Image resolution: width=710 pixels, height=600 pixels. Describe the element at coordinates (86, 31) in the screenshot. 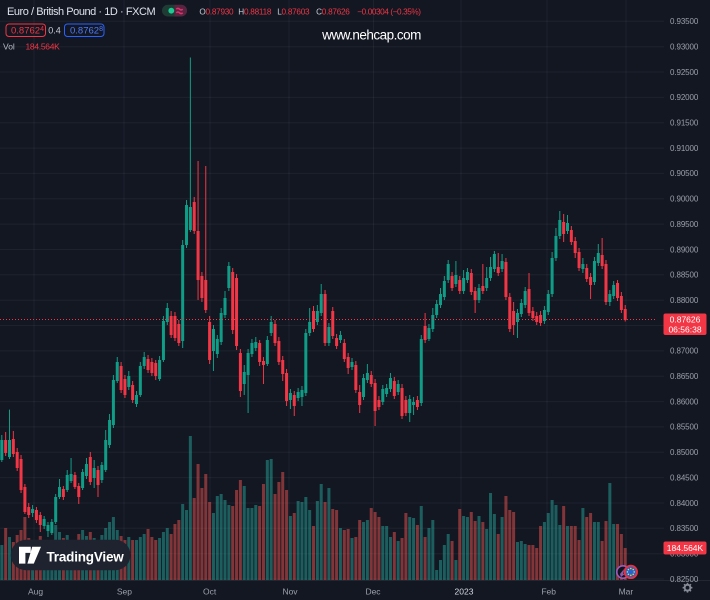

I see `svg-text: 0.87628` at that location.